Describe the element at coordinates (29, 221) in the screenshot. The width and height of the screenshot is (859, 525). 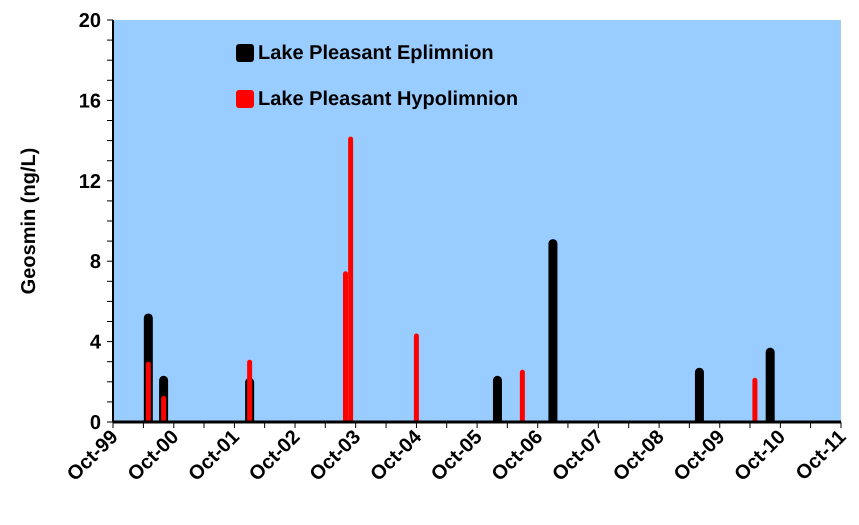
I see `y-axis-title: Geosmin (ng/L)` at that location.